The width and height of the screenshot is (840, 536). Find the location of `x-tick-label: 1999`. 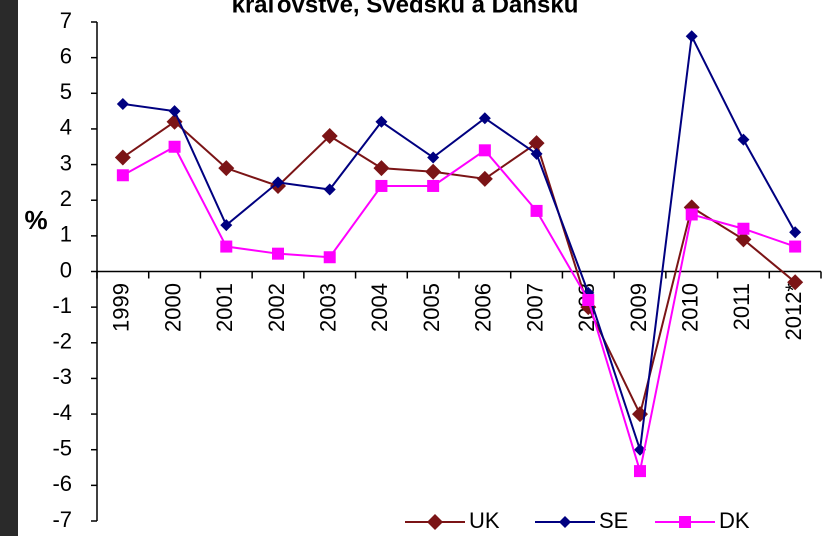

x-tick-label: 1999 is located at coordinates (121, 307).